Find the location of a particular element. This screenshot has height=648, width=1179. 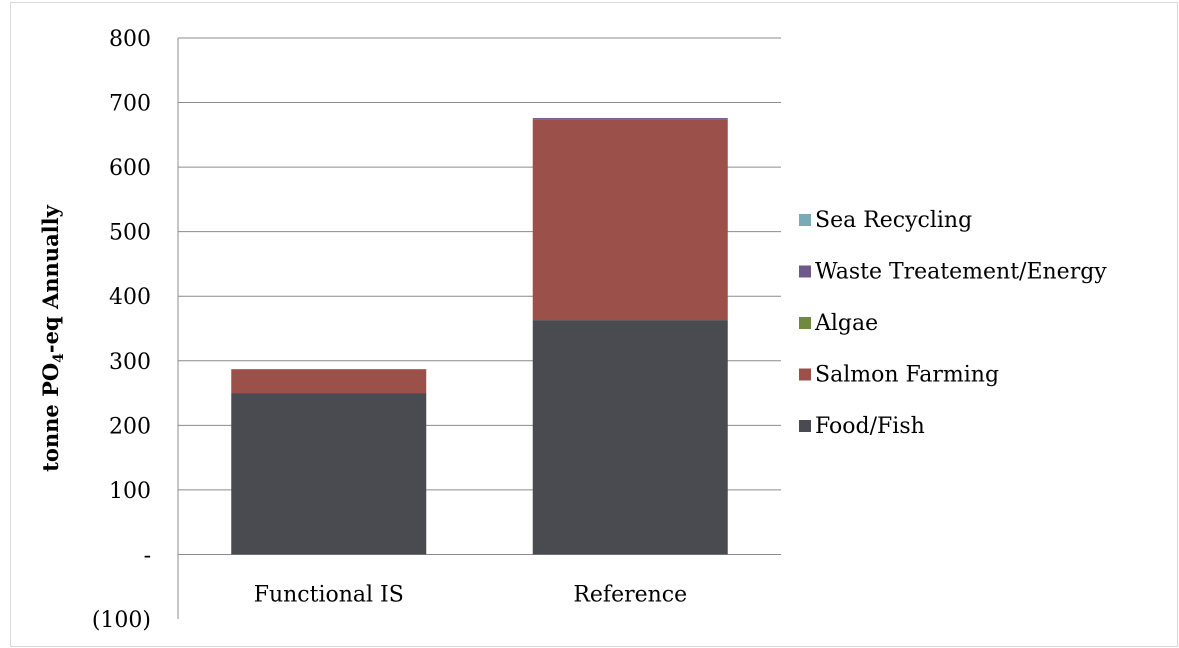

y-axis-title-prefix: tonne PO is located at coordinates (50, 417).